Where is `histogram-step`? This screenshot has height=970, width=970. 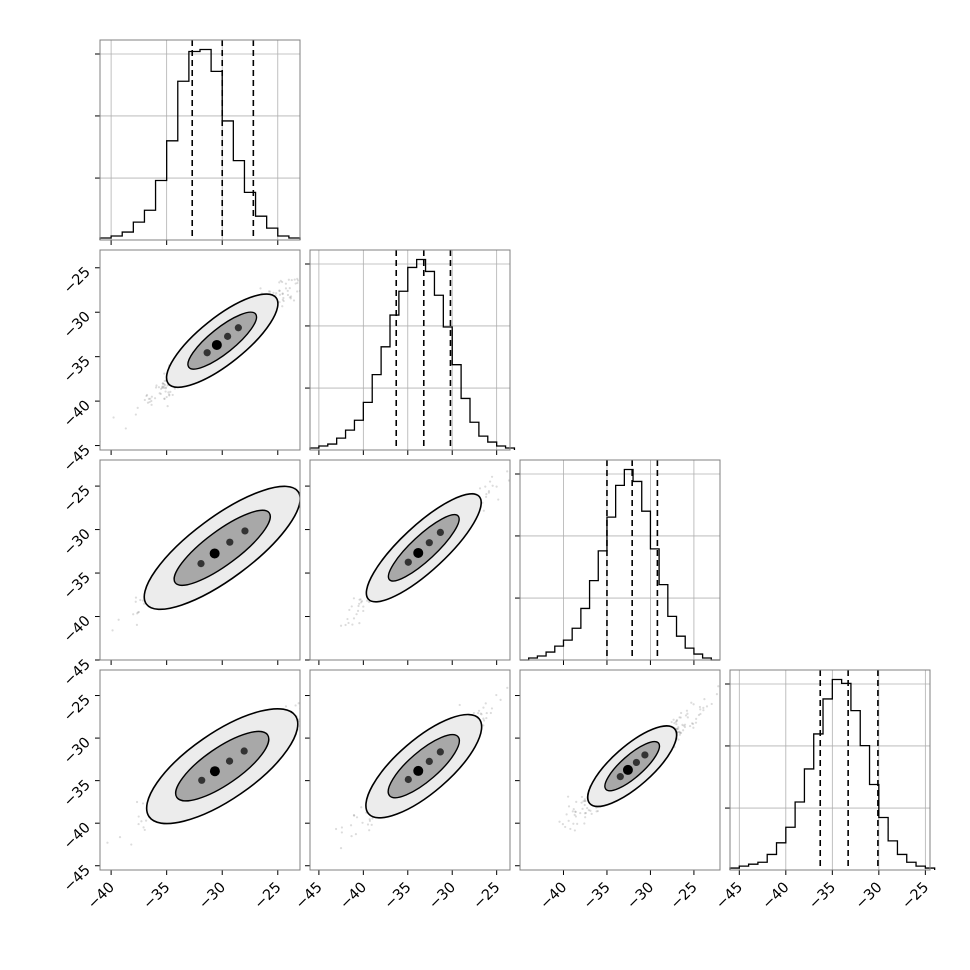 histogram-step is located at coordinates (412, 354).